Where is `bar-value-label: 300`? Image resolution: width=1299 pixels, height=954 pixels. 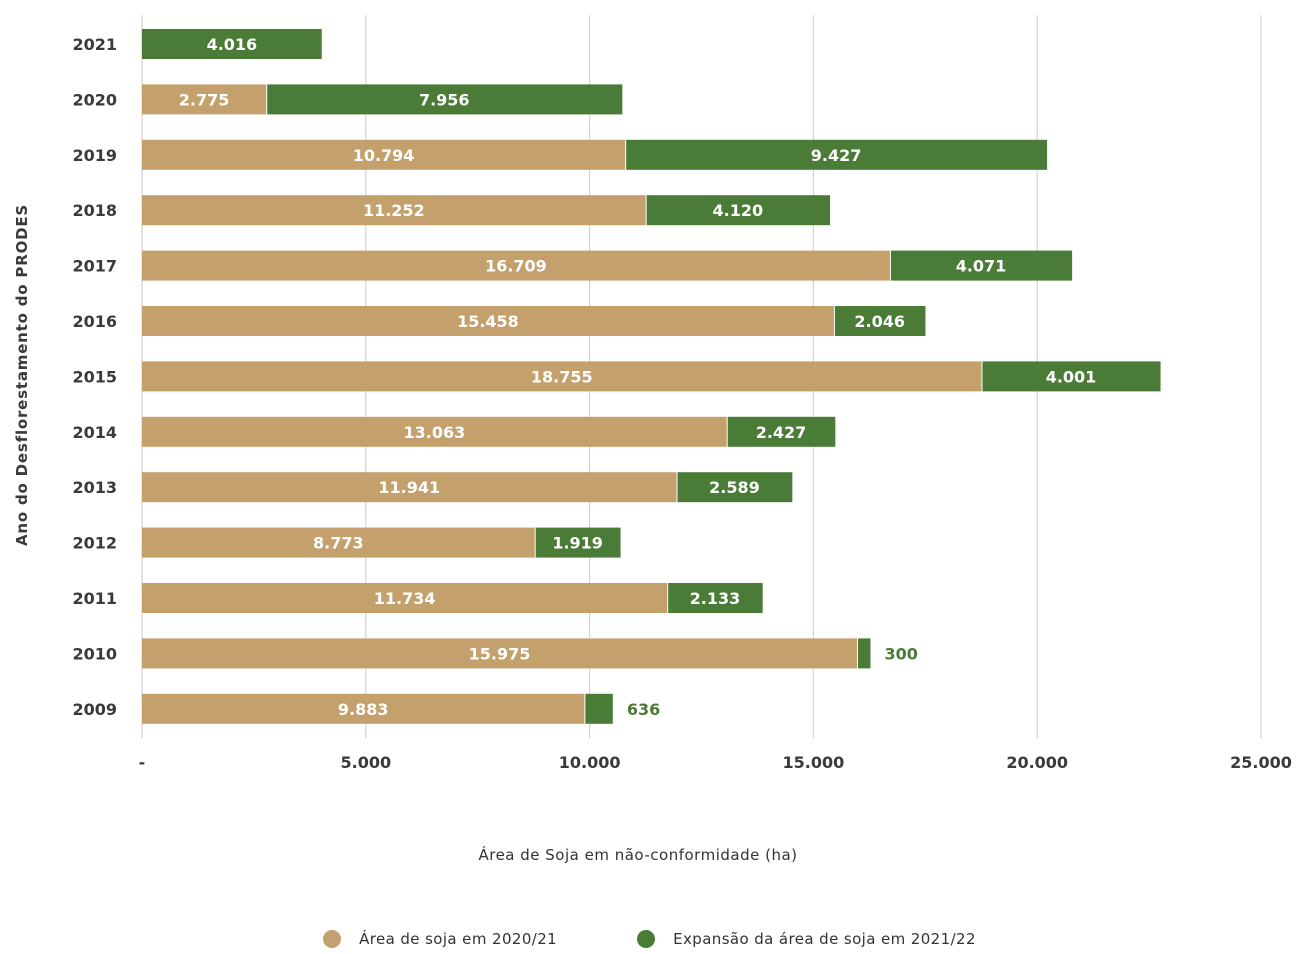
bar-value-label: 300 is located at coordinates (900, 653).